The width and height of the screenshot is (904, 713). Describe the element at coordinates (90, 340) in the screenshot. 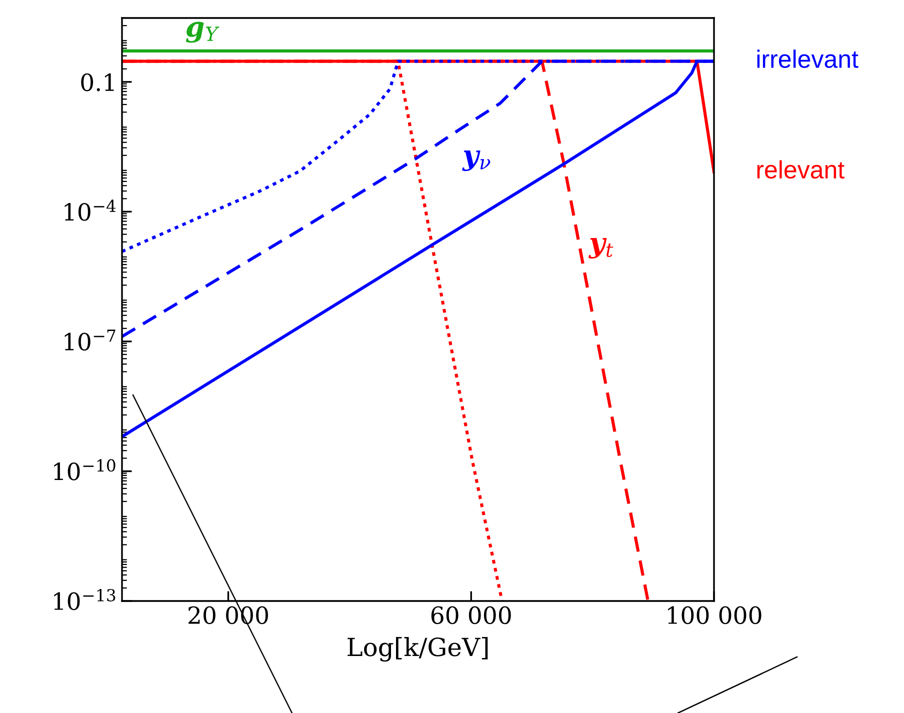

I see `y-tick-label: 10$^{−7}$` at that location.